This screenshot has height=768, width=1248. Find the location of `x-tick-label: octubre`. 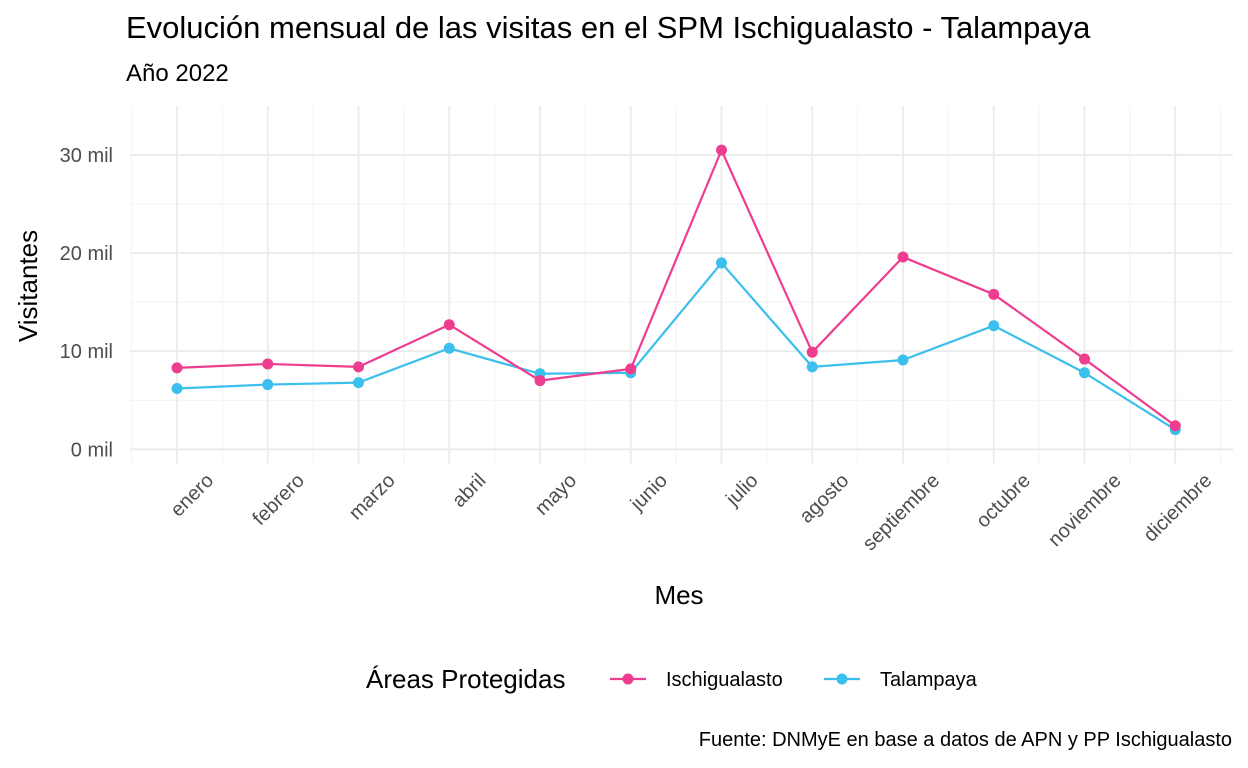

x-tick-label: octubre is located at coordinates (1003, 501).